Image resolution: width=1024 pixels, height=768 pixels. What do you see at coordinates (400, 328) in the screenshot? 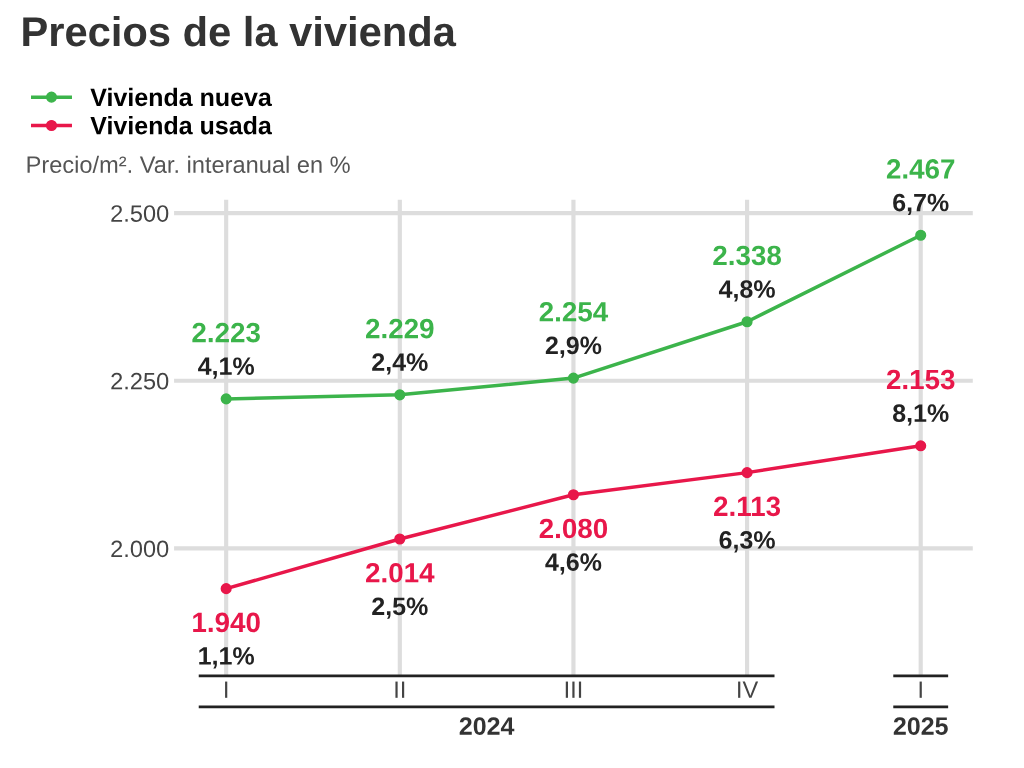
I see `data-label: 2.229` at bounding box center [400, 328].